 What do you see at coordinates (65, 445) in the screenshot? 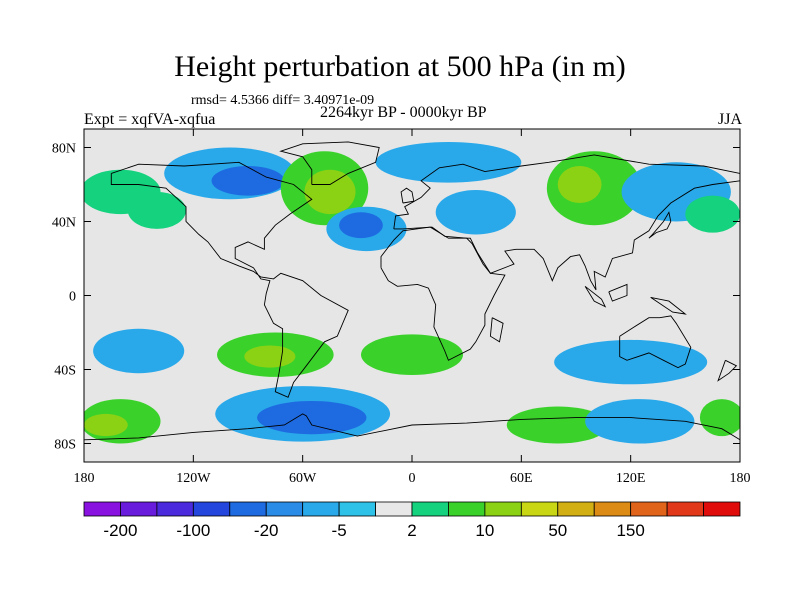
I see `y-tick-label: 80S` at bounding box center [65, 445].